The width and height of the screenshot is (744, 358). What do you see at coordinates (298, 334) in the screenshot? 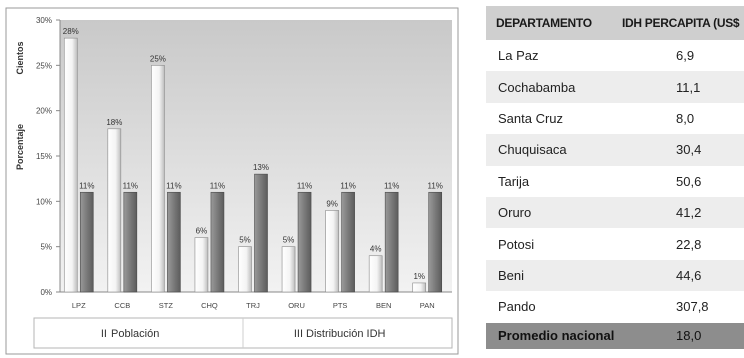
I see `legend-marker-idh: III` at bounding box center [298, 334].